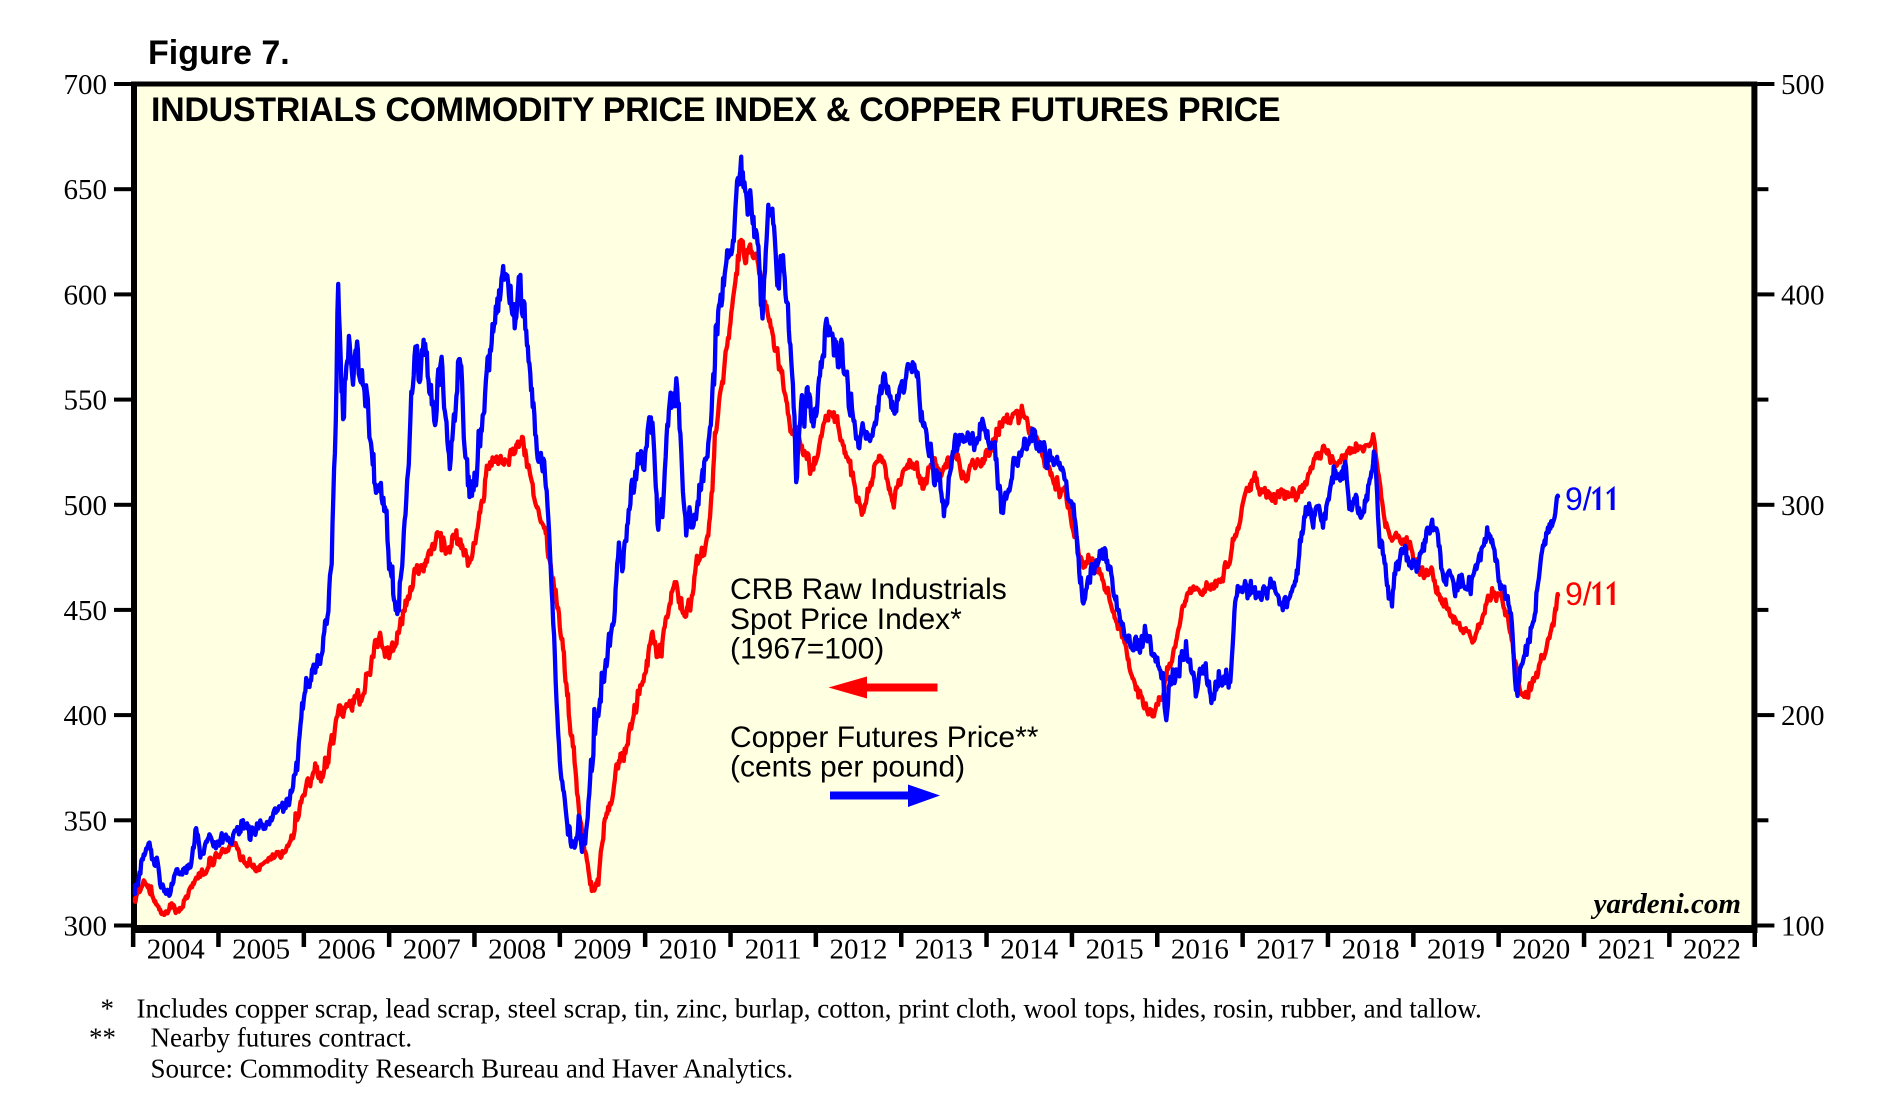 This screenshot has width=1877, height=1111. Describe the element at coordinates (807, 649) in the screenshot. I see `svg-text: (1967=100)` at that location.